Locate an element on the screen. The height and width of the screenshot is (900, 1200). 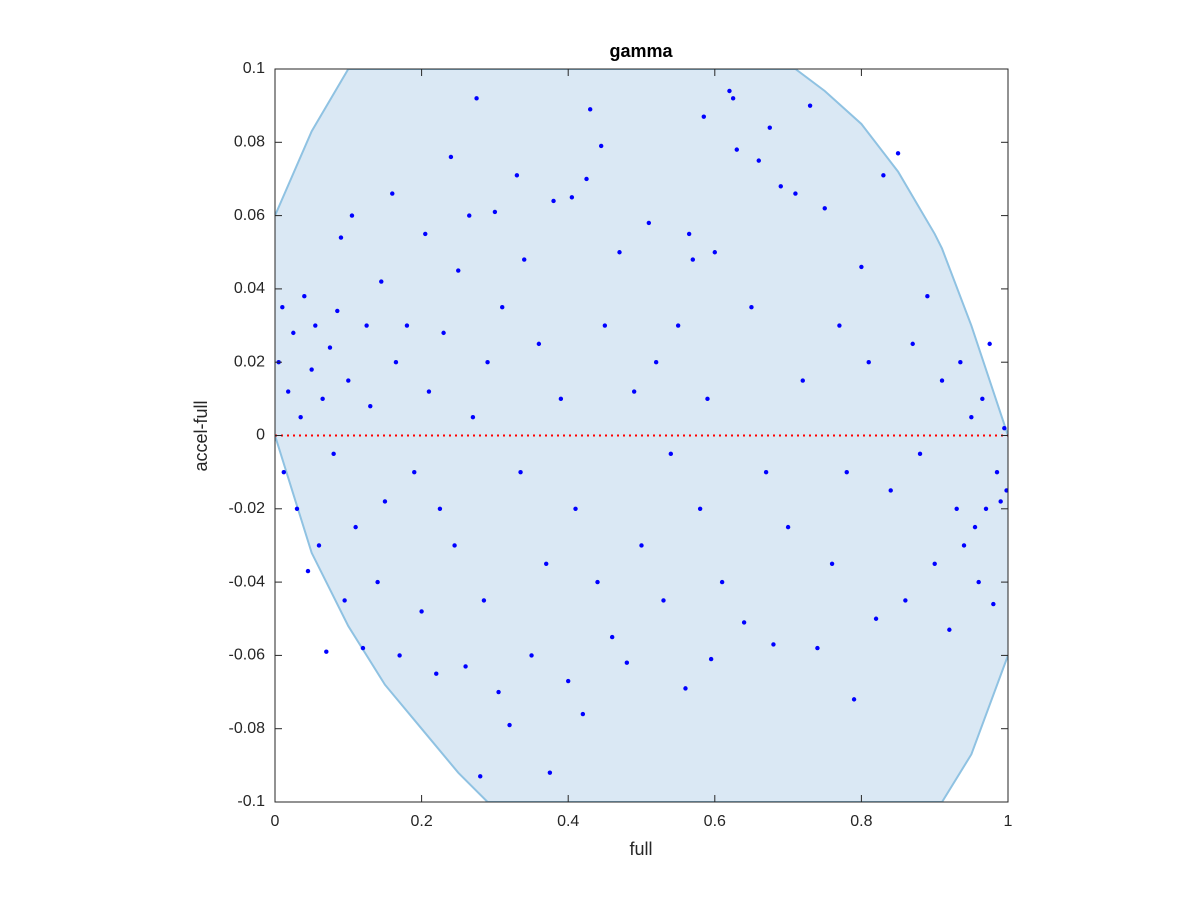
chart-title: gamma is located at coordinates (641, 51).